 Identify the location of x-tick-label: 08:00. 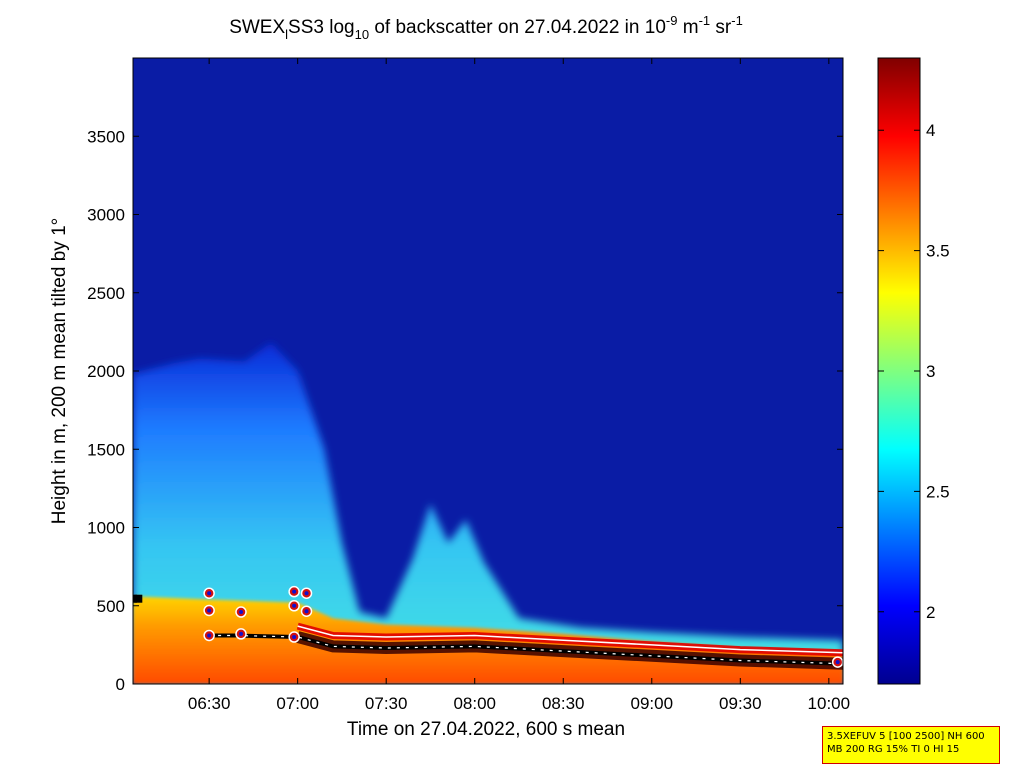
(474, 703).